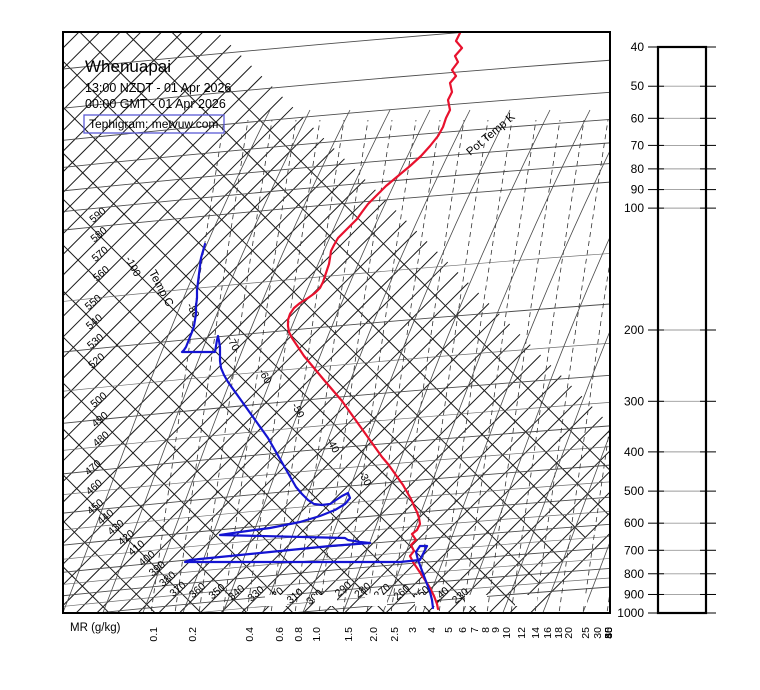 Image resolution: width=760 pixels, height=690 pixels. I want to click on mixing-ratio-tick: 3, so click(413, 630).